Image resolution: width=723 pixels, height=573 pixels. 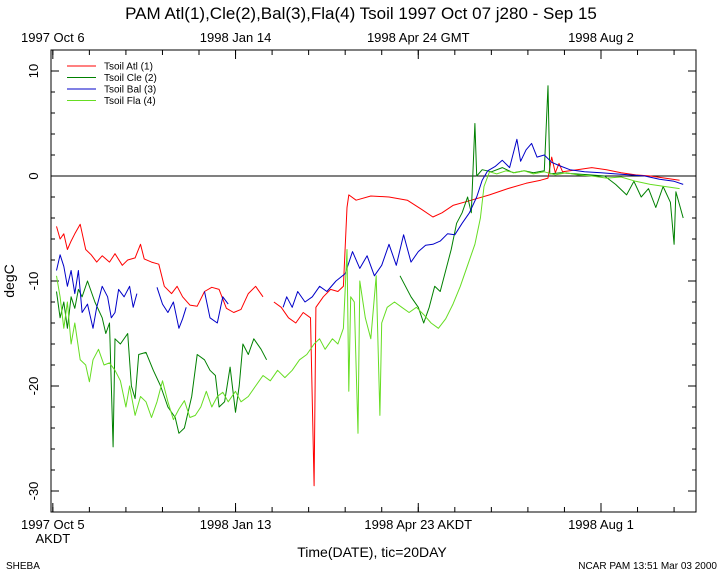 What do you see at coordinates (33, 71) in the screenshot?
I see `y-tick-label: 10` at bounding box center [33, 71].